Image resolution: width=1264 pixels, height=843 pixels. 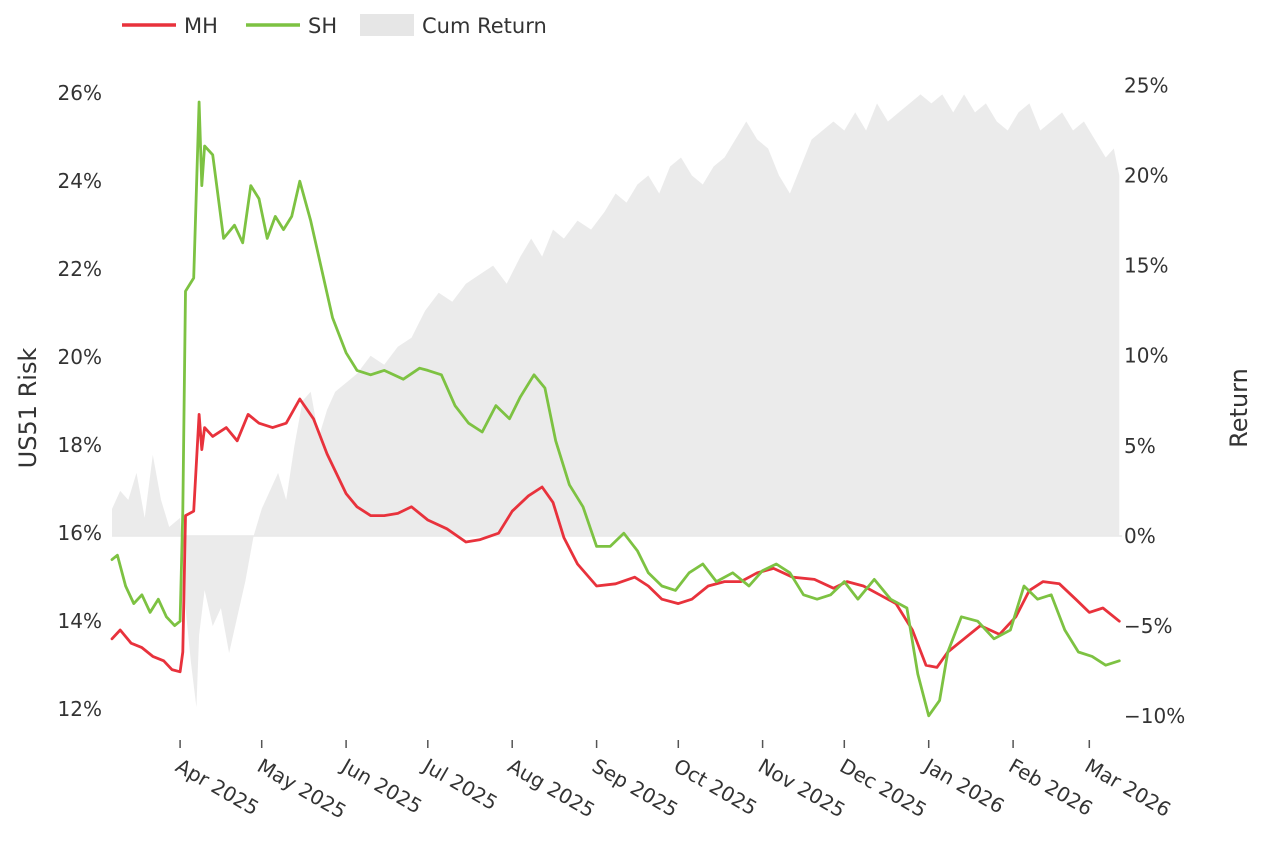 What do you see at coordinates (1146, 85) in the screenshot?
I see `right-tick-label: 25%` at bounding box center [1146, 85].